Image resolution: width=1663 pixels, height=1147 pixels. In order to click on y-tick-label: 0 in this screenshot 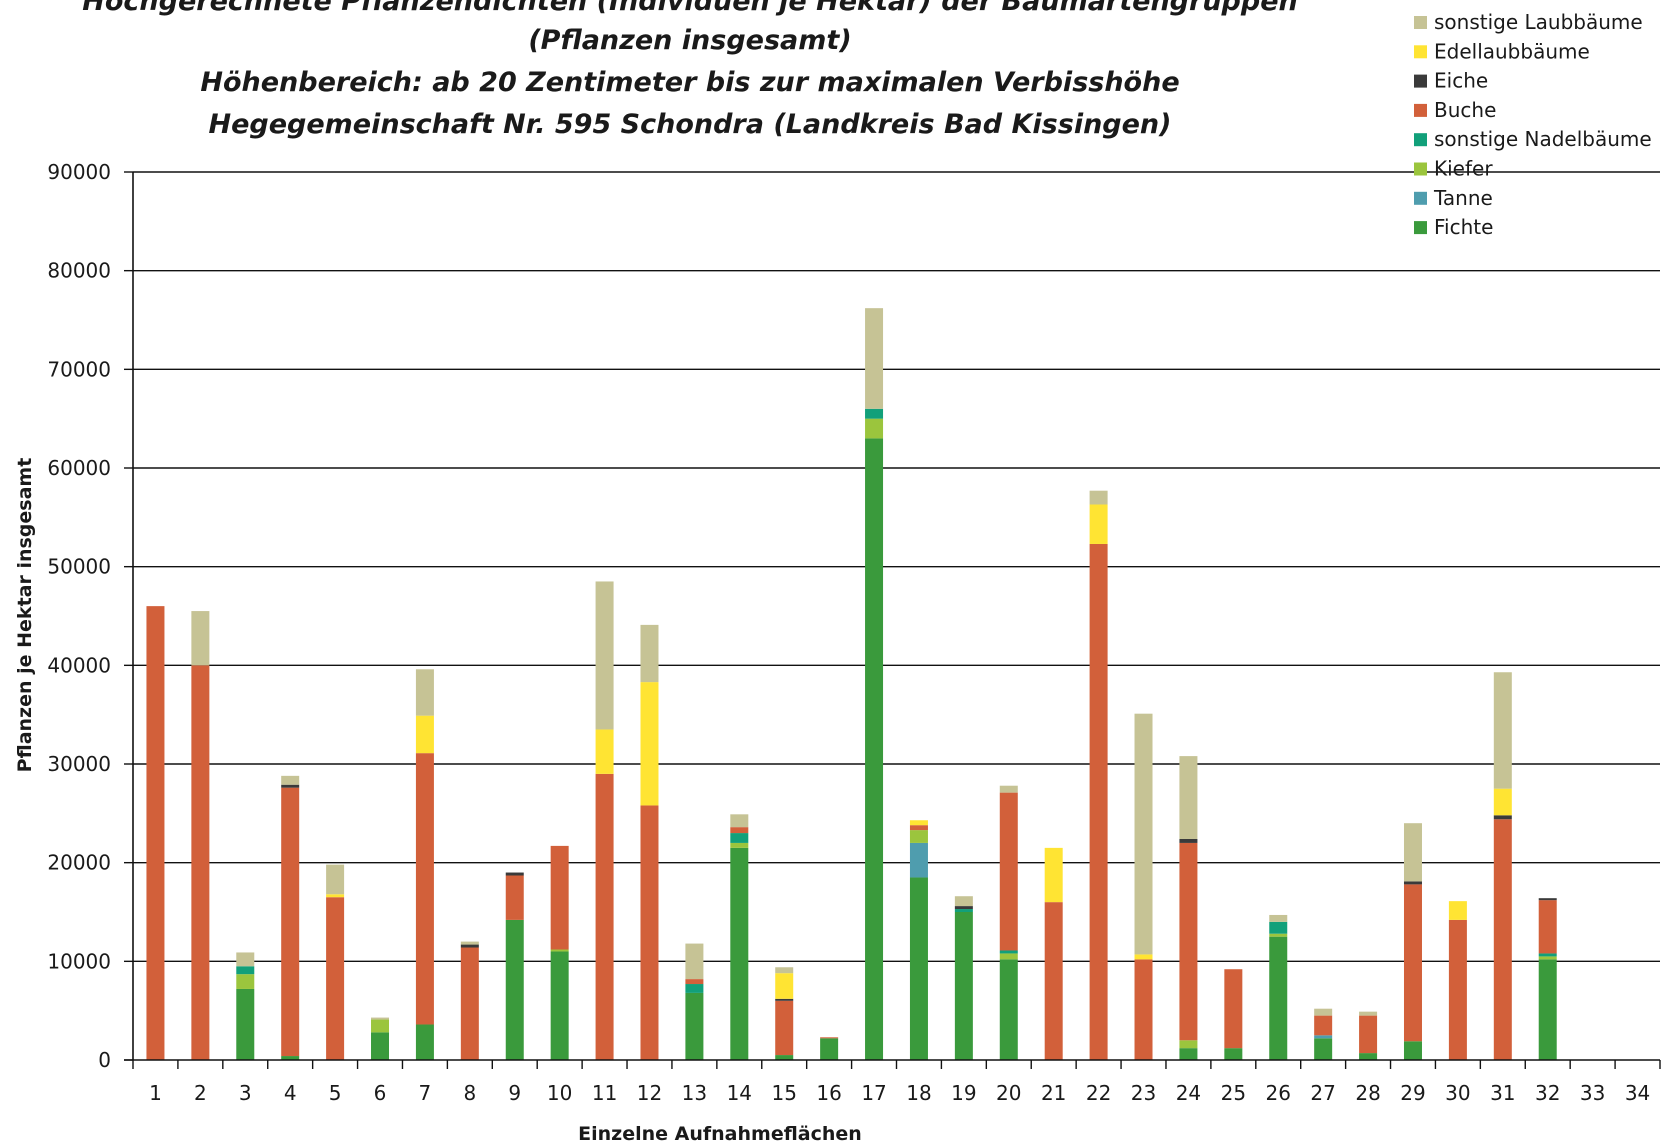, I will do `click(104, 1060)`.